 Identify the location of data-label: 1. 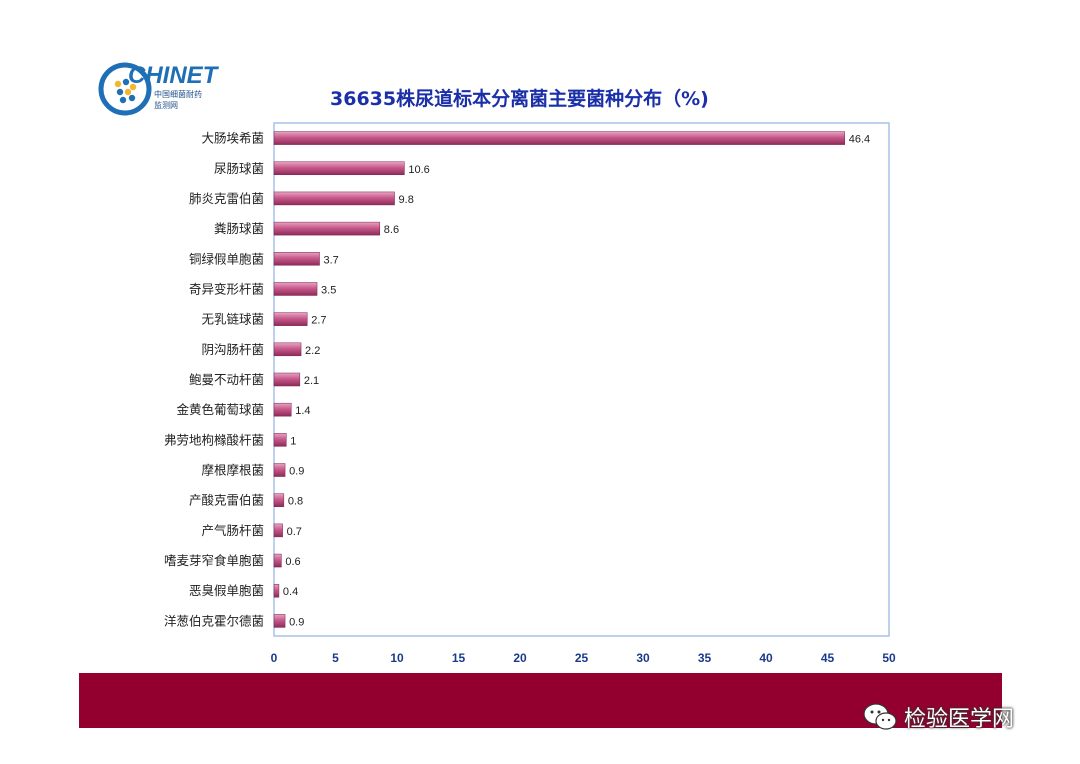
(293, 441).